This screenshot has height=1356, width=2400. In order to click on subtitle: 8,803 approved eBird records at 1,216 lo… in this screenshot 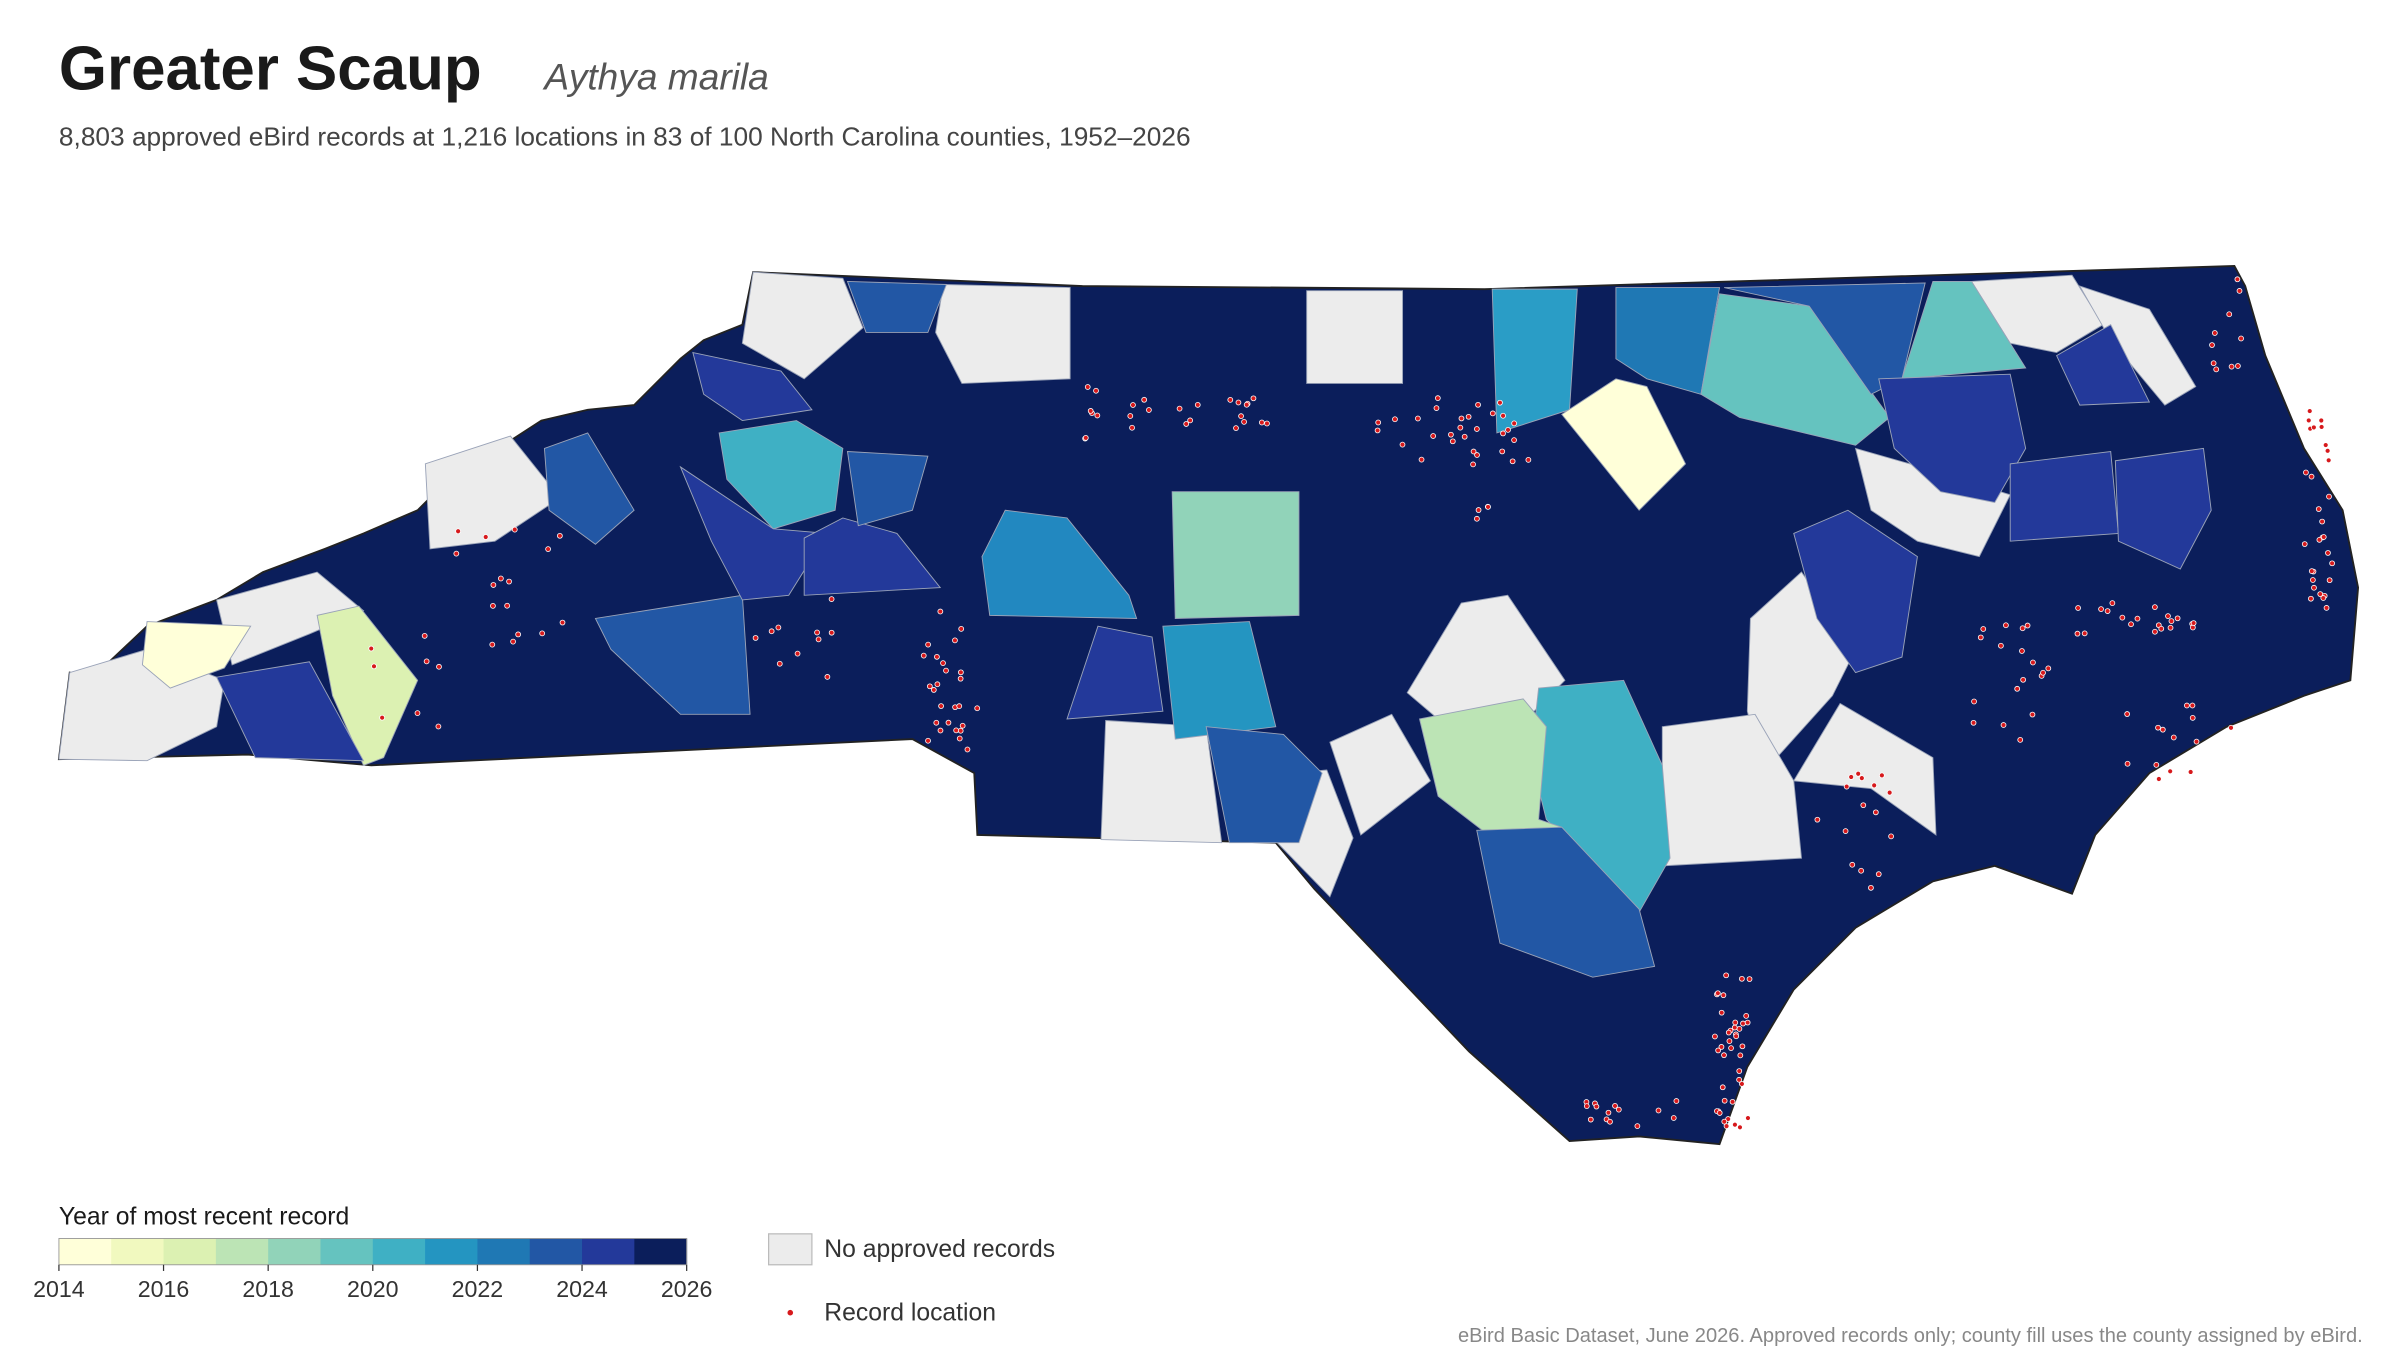, I will do `click(625, 136)`.